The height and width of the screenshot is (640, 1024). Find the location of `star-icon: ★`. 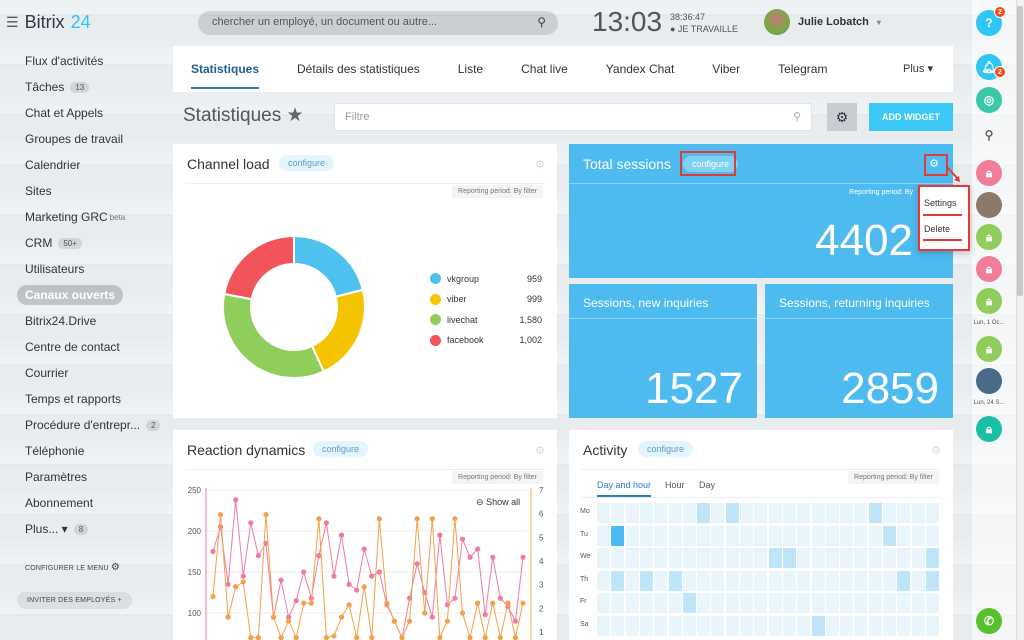

star-icon: ★ is located at coordinates (295, 115).